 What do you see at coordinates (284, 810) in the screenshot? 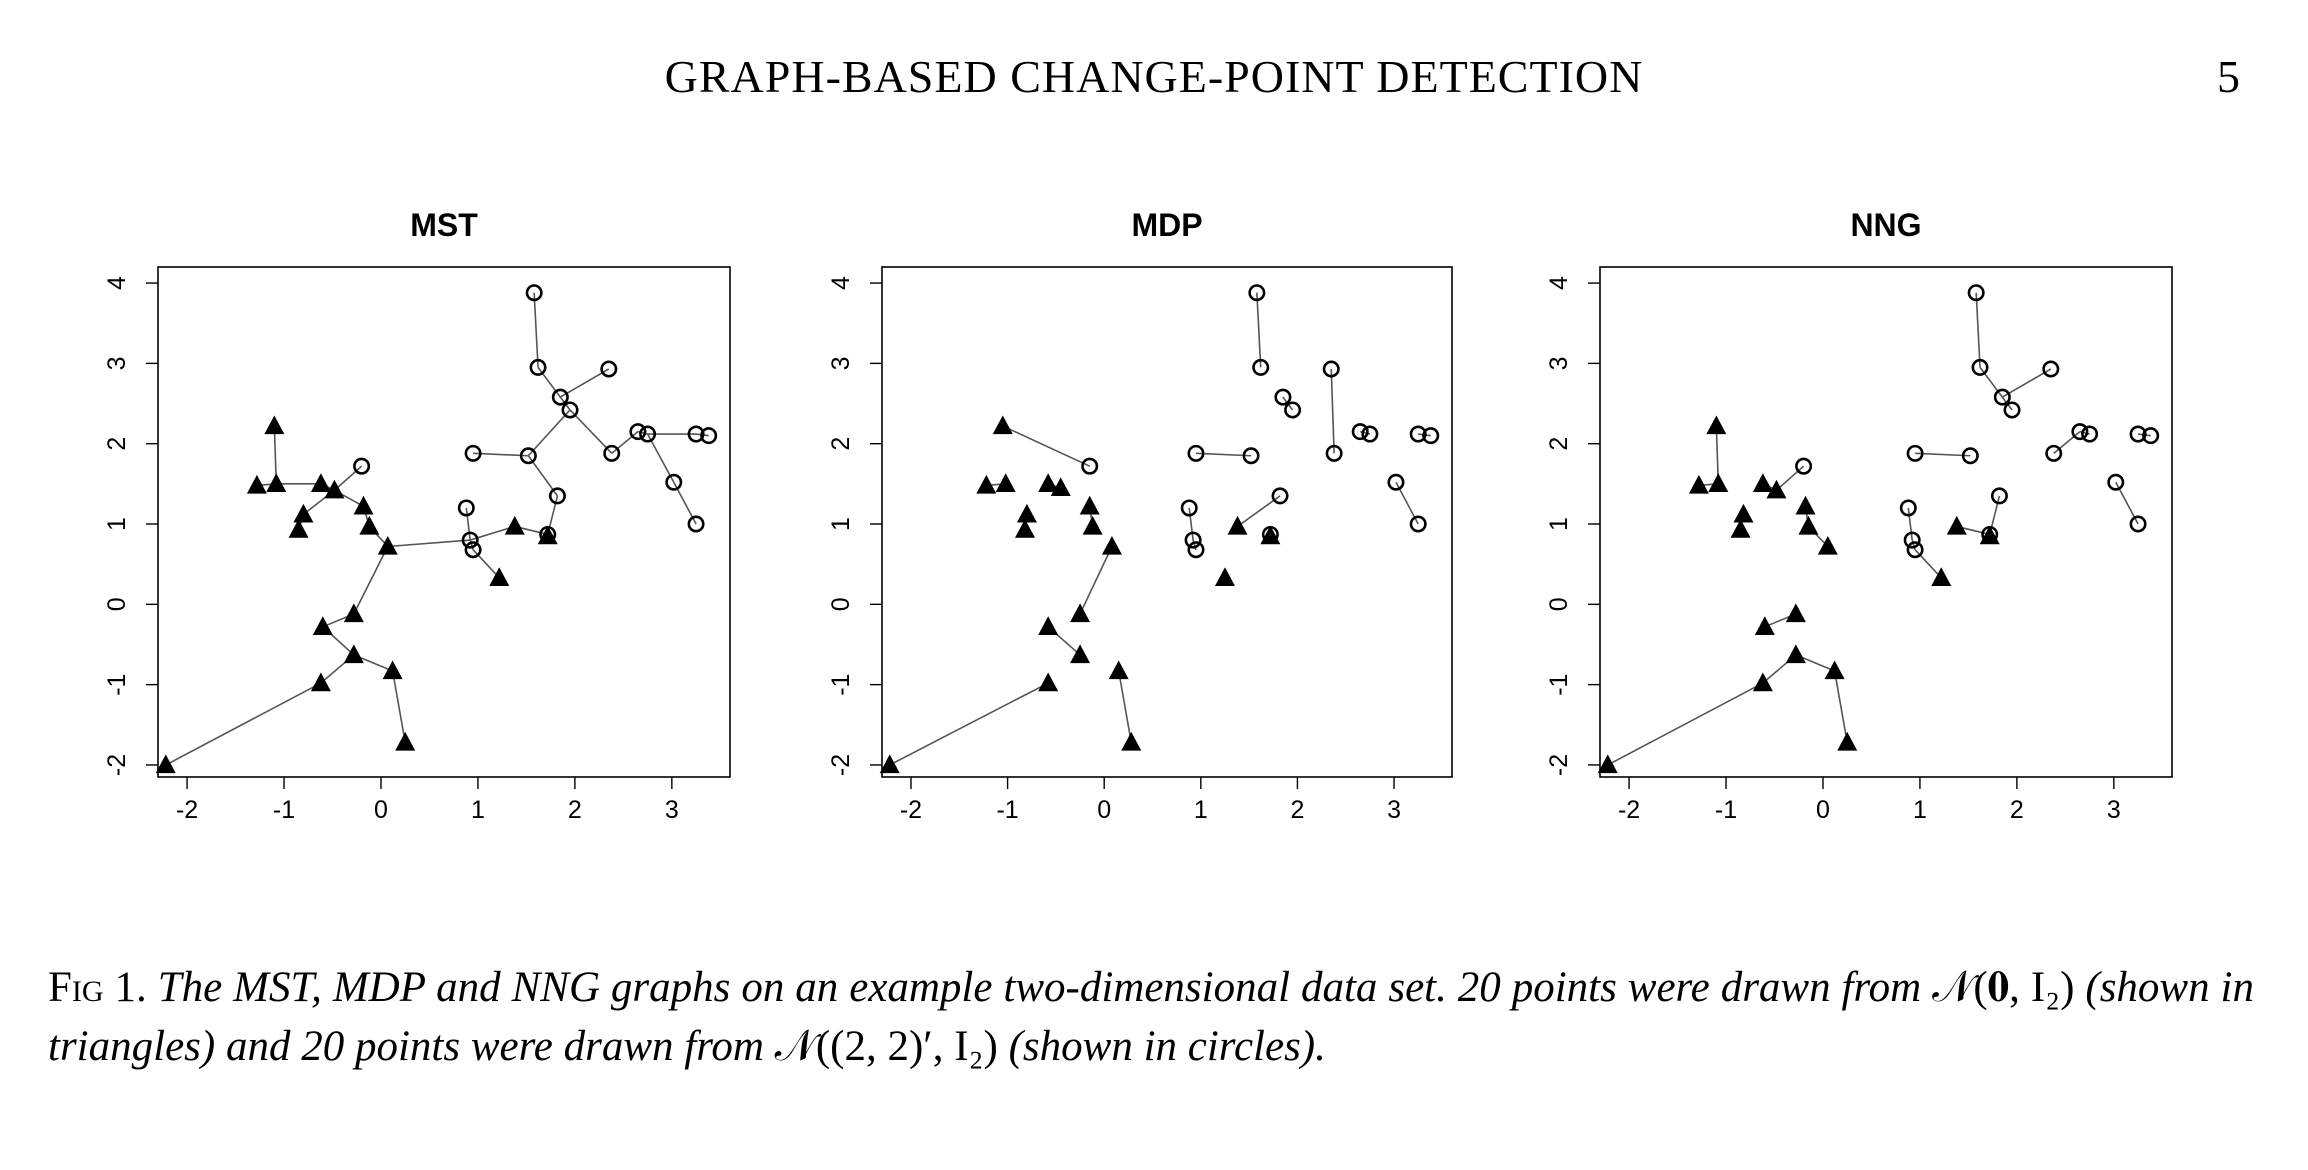
I see `mst-x-tick-label: -1` at bounding box center [284, 810].